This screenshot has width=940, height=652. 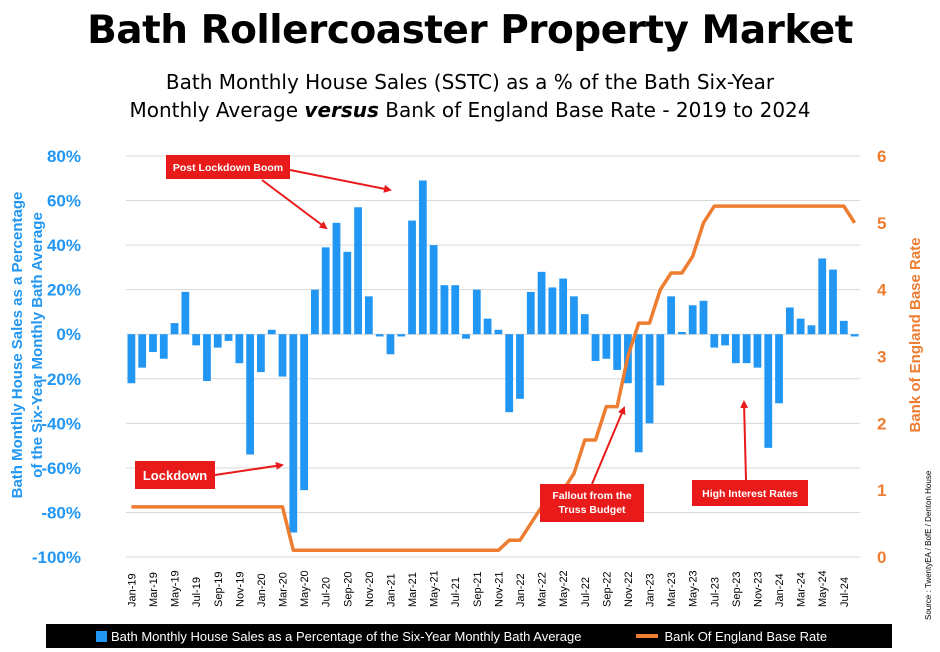 What do you see at coordinates (651, 590) in the screenshot?
I see `x-tick-label: Jan-23` at bounding box center [651, 590].